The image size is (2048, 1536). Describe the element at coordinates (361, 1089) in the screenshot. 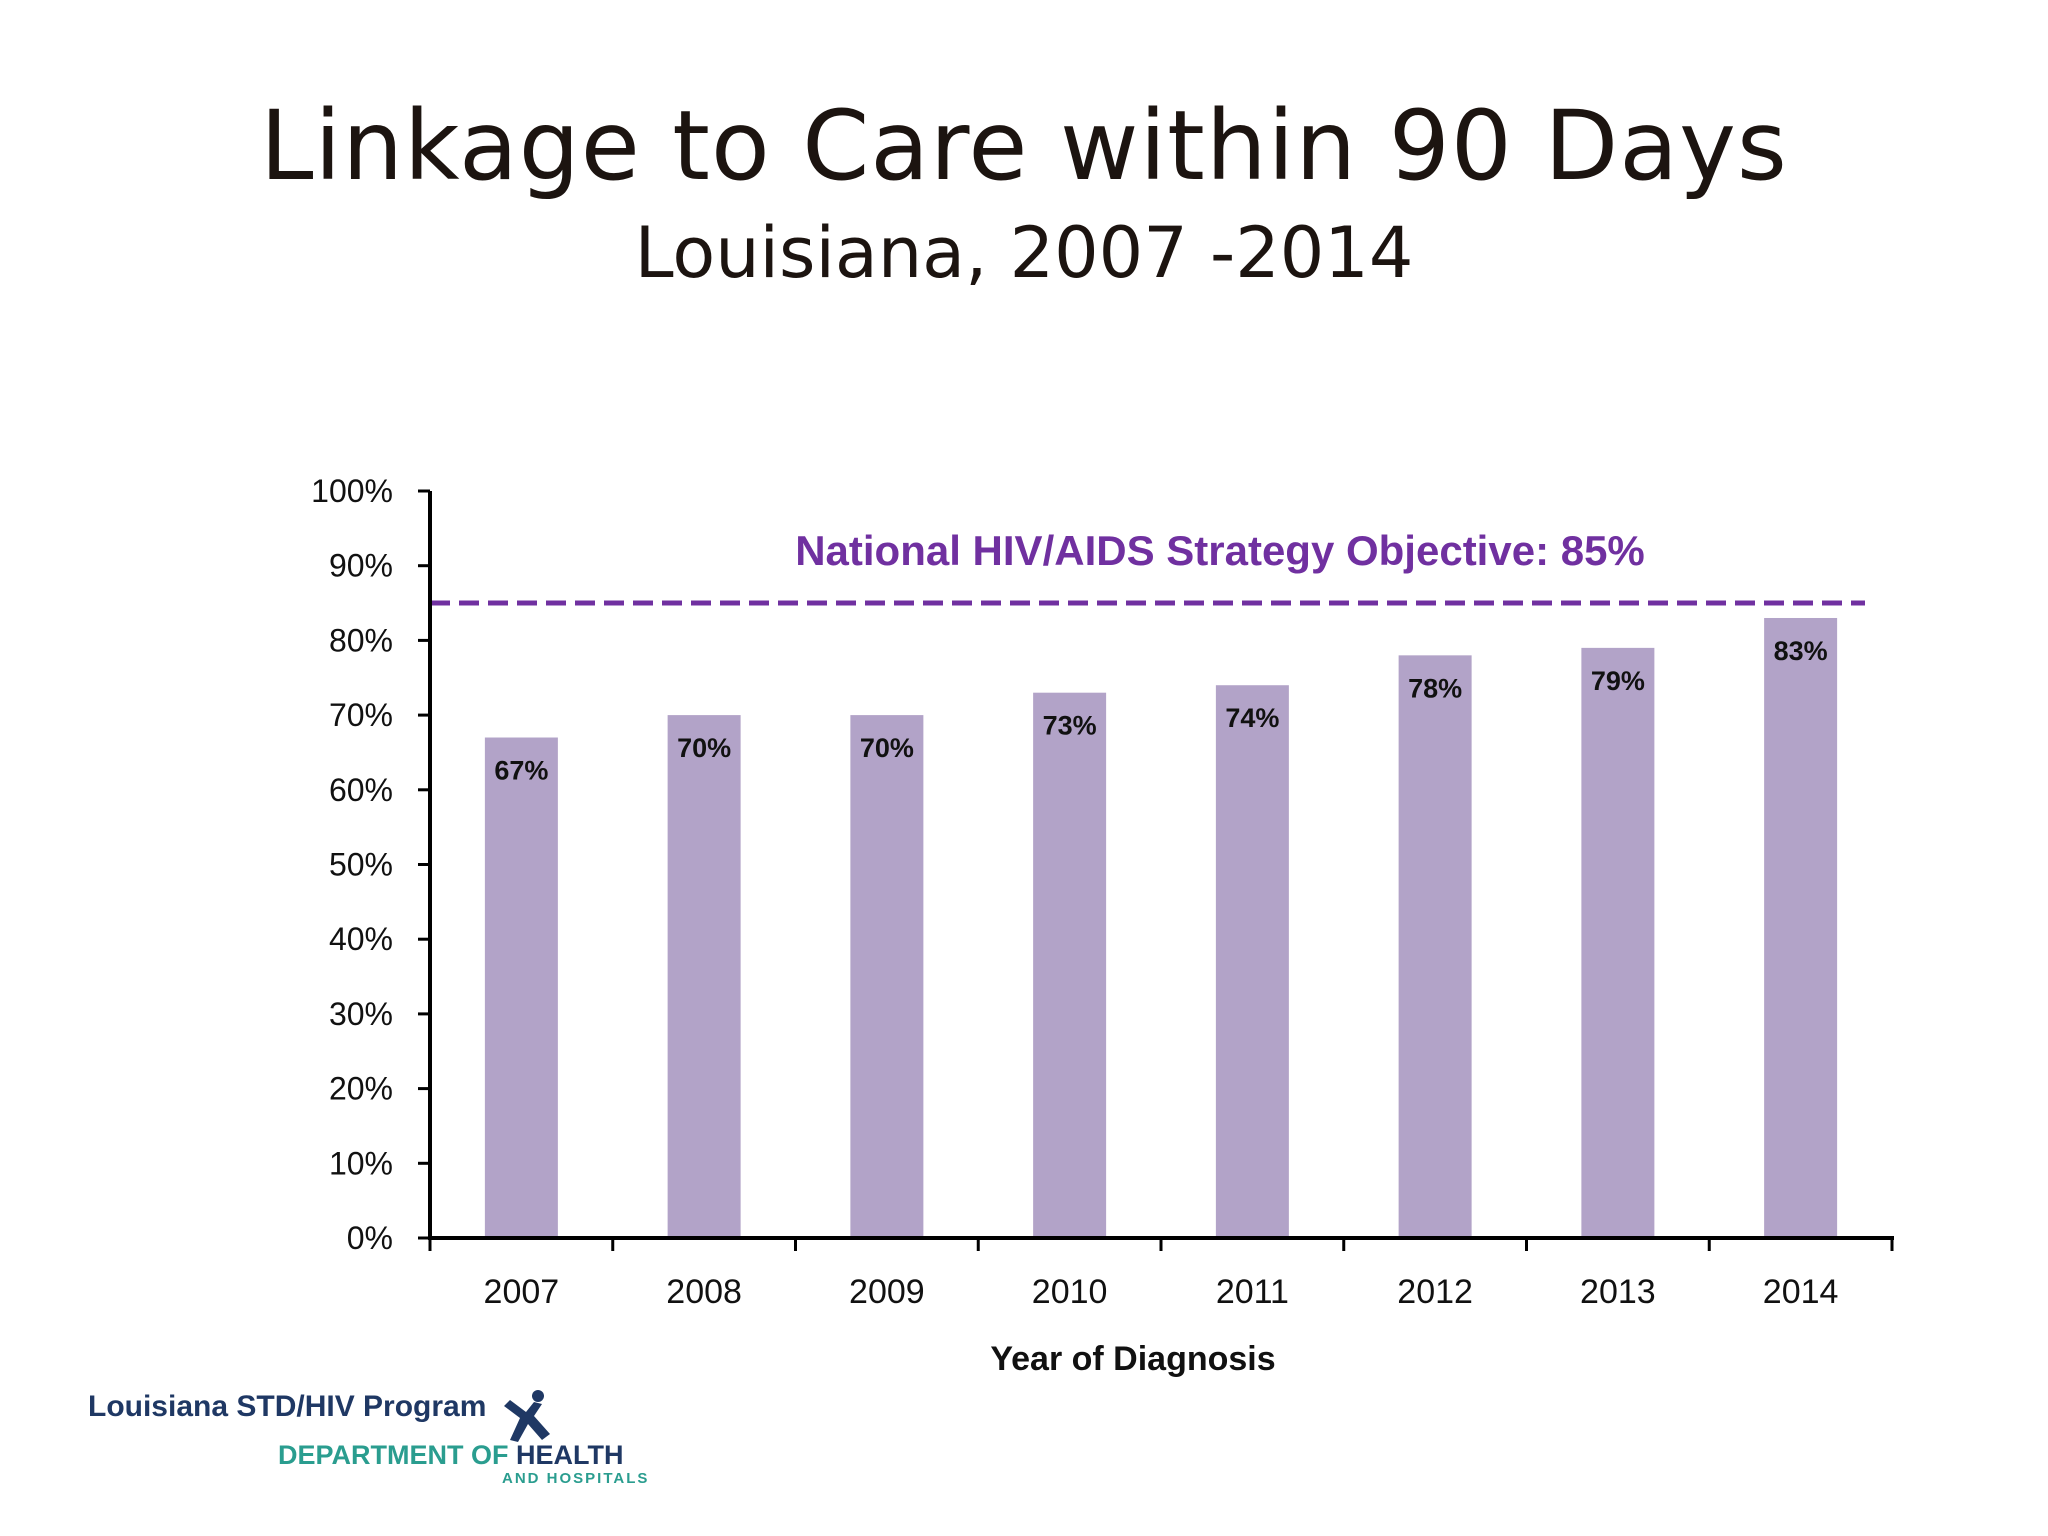

I see `y-tick-label-20: 20%` at that location.